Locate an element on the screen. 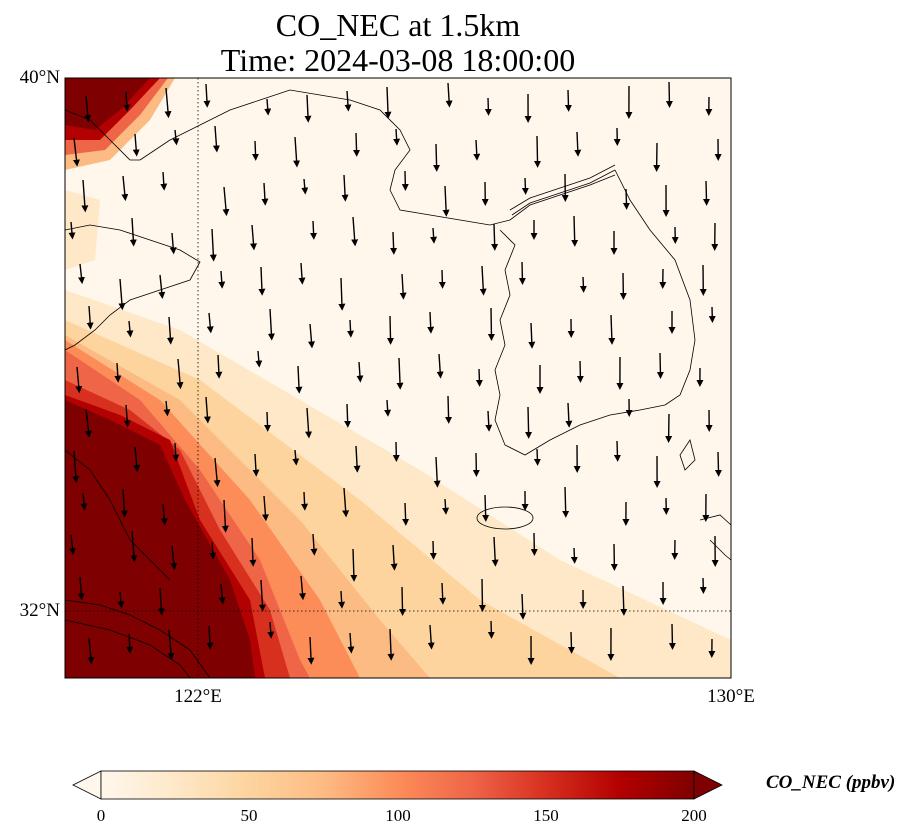  colorbar-tick-100: 100 is located at coordinates (398, 815).